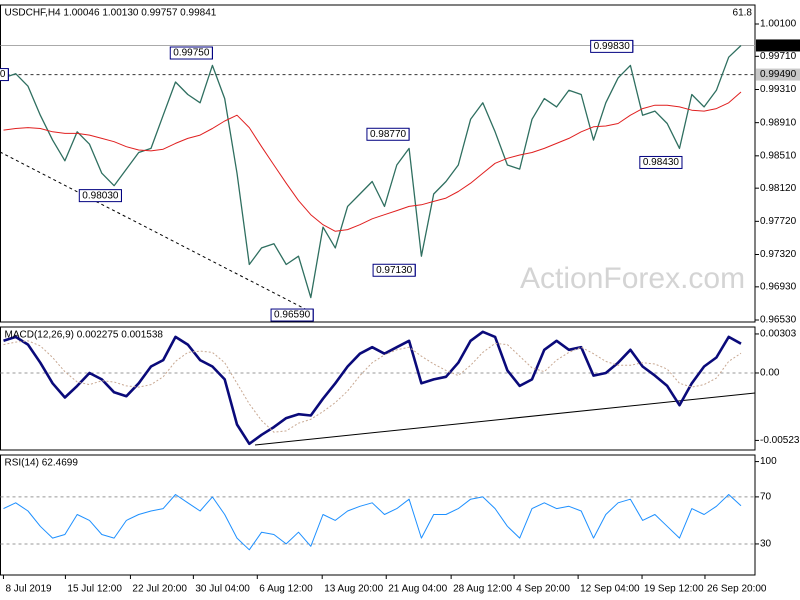 This screenshot has width=800, height=600. I want to click on annotation-label: 0.97130, so click(394, 270).